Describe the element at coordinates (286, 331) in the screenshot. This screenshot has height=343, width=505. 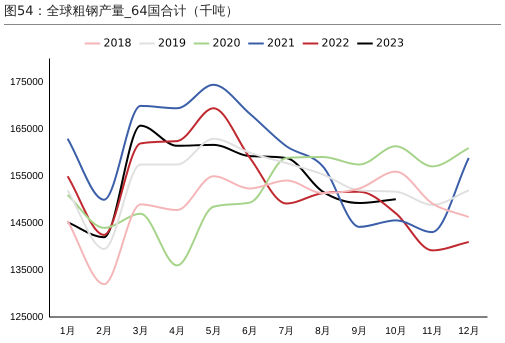
I see `x-tick-label: 7月` at that location.